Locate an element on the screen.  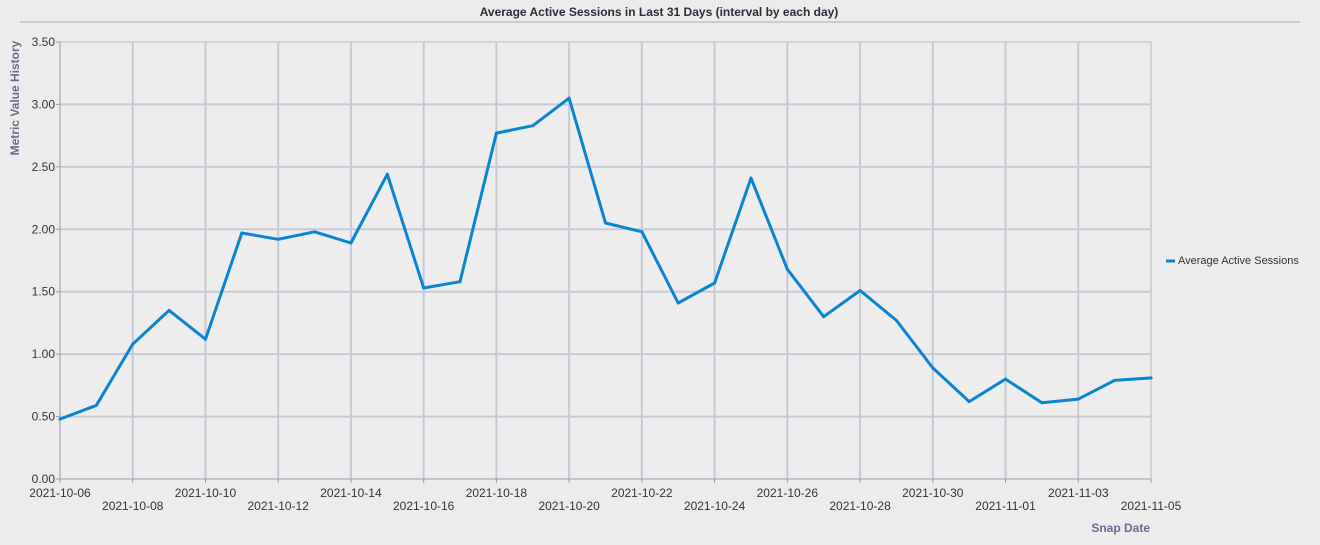
y-tick-label: 0.00 is located at coordinates (44, 479).